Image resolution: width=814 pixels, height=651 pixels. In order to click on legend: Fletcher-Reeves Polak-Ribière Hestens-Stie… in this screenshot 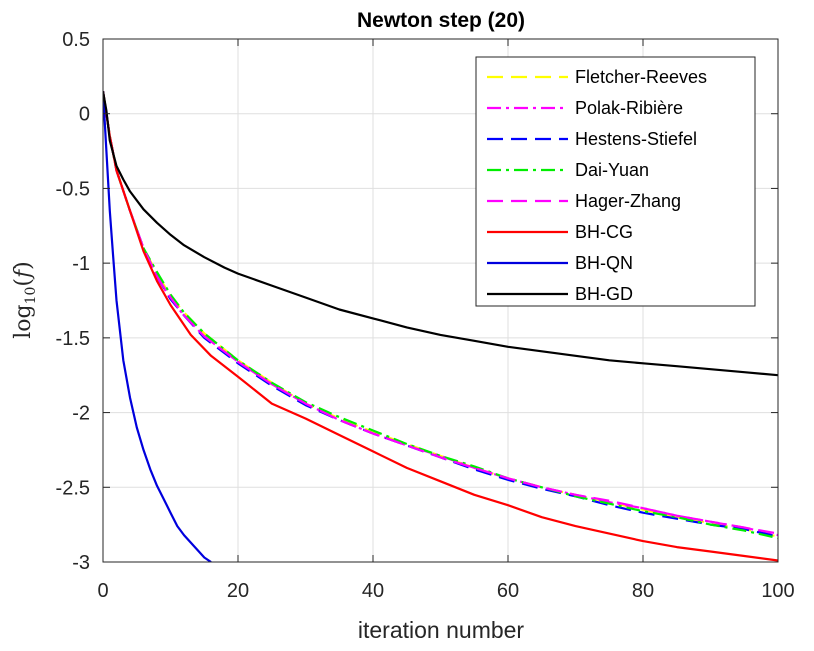, I will do `click(615, 181)`.